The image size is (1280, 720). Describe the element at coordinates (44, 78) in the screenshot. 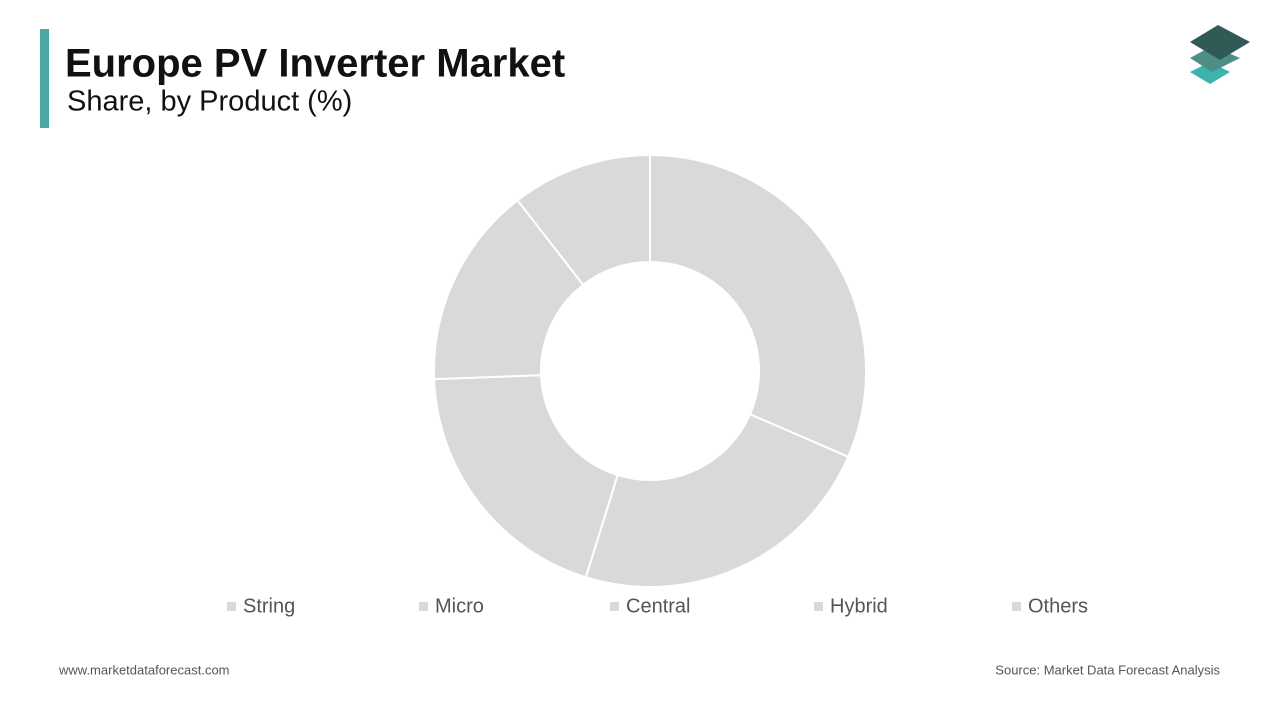

I see `title-accent` at that location.